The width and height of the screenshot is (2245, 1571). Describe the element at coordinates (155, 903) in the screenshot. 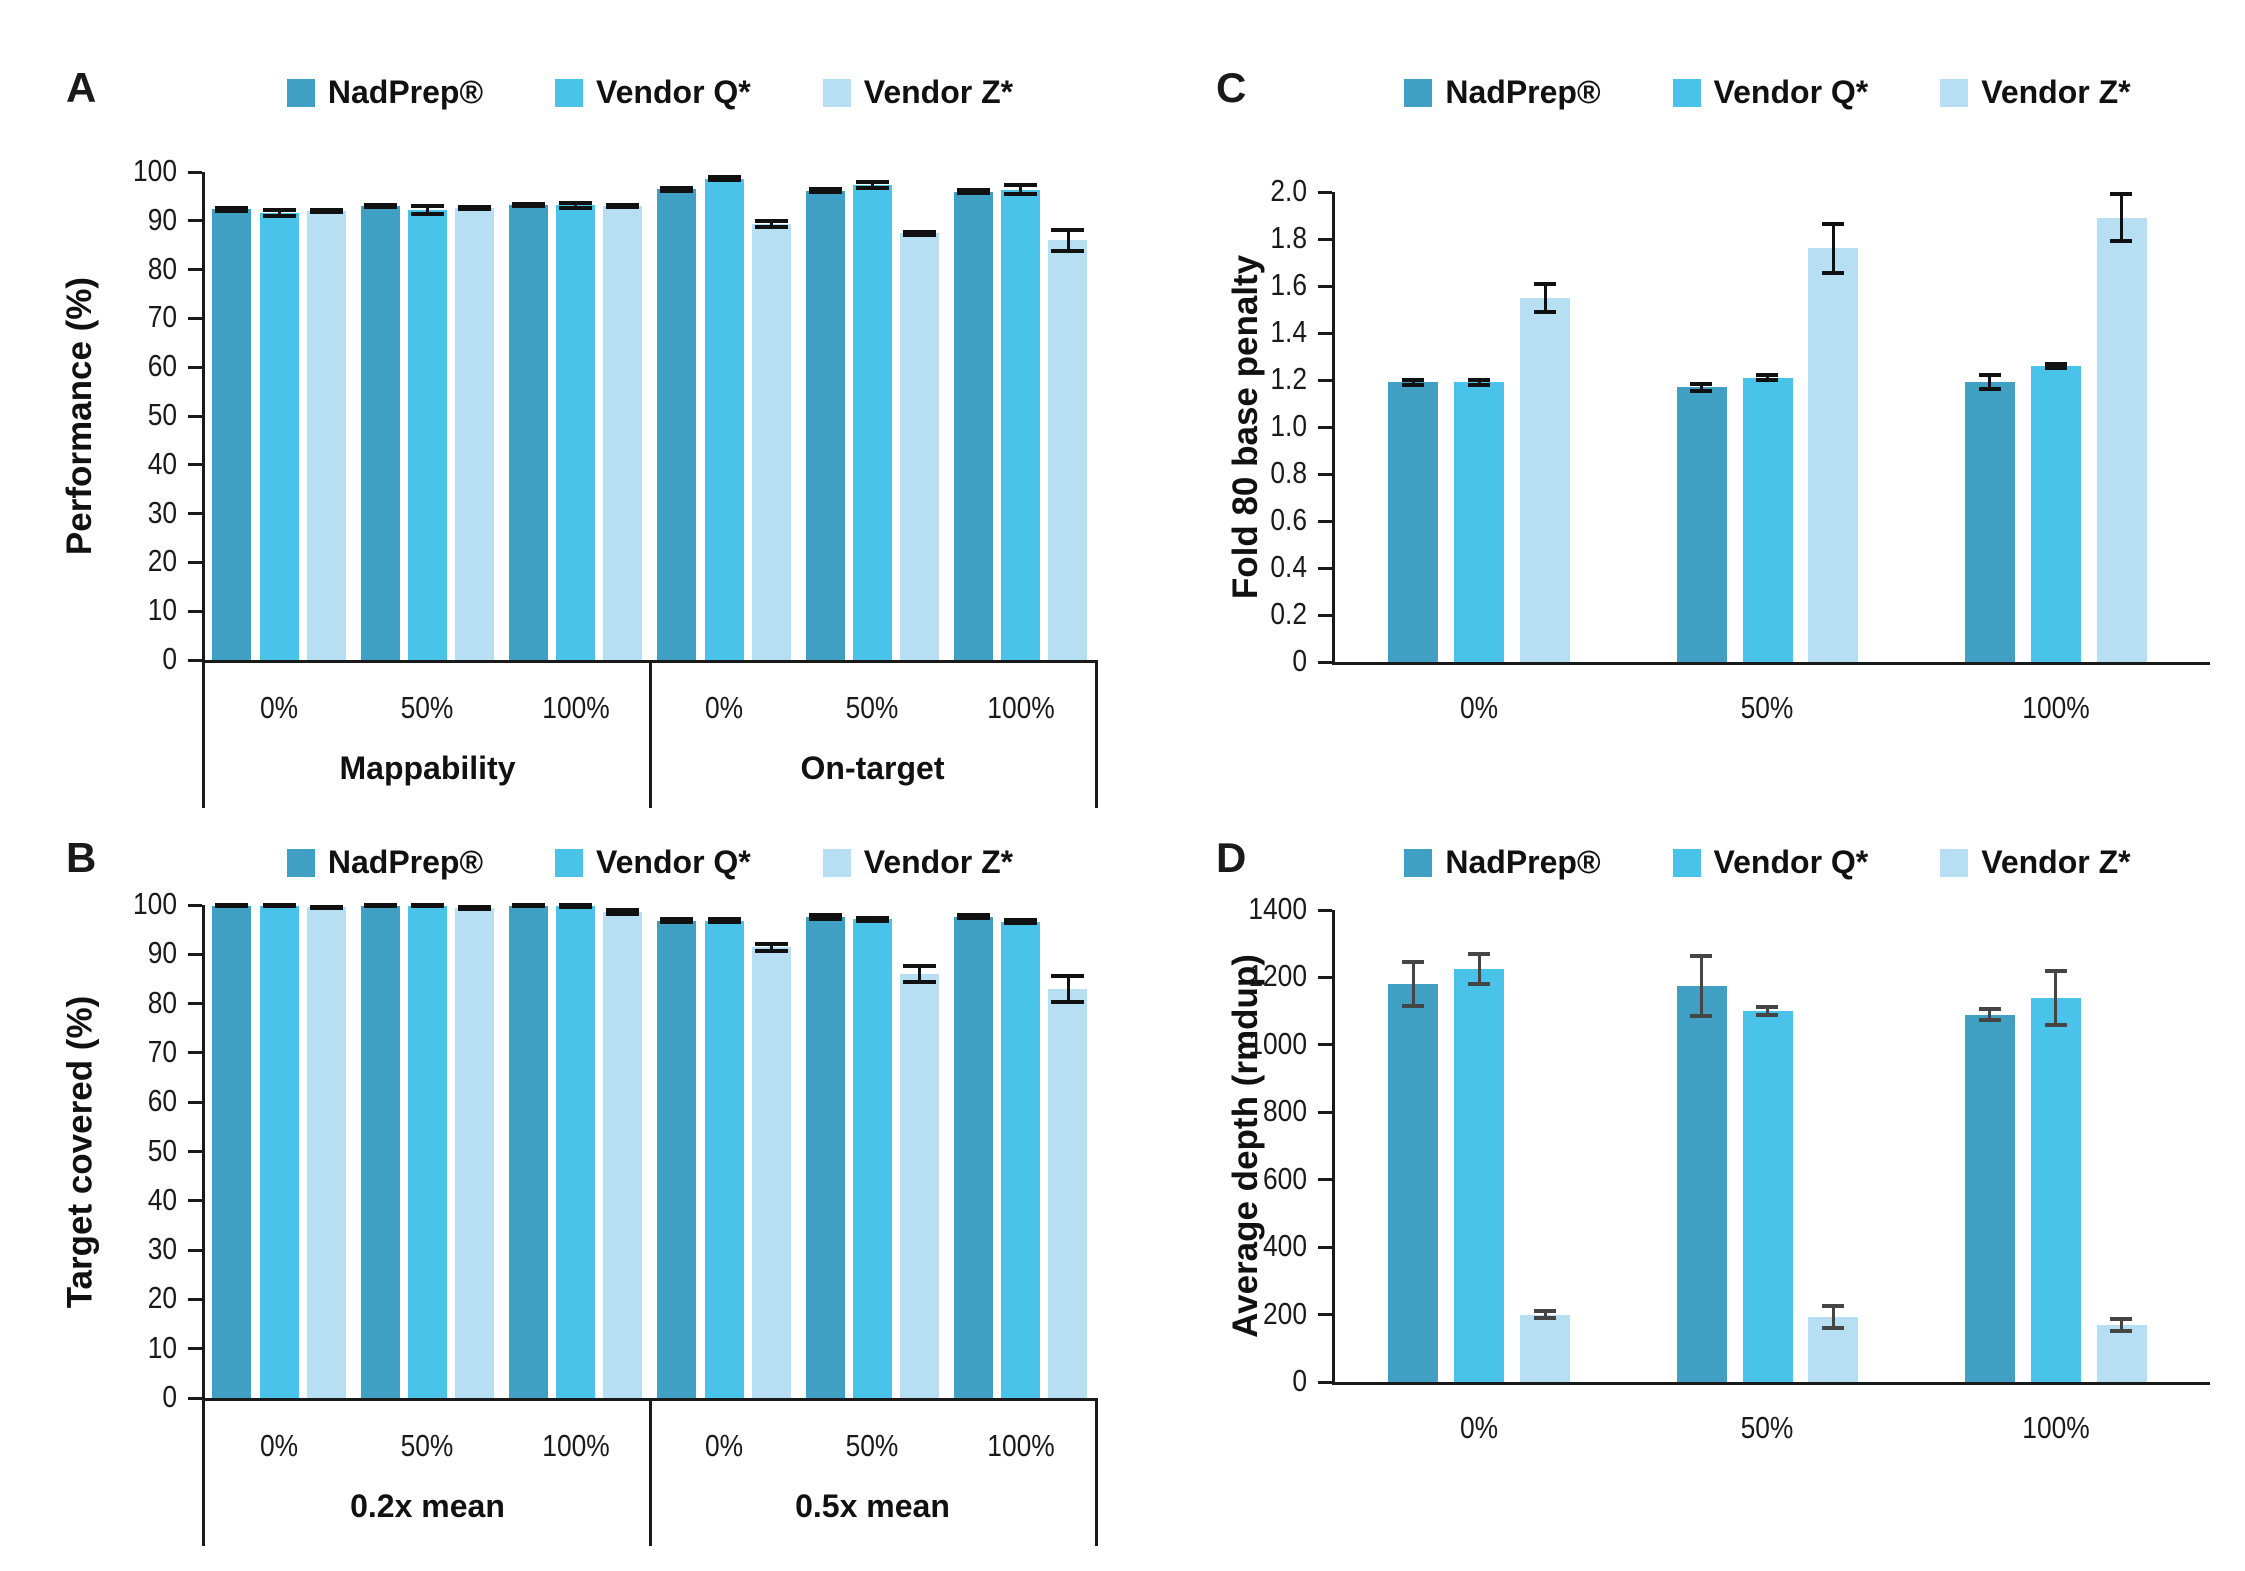

I see `y-tick-label: 100` at that location.